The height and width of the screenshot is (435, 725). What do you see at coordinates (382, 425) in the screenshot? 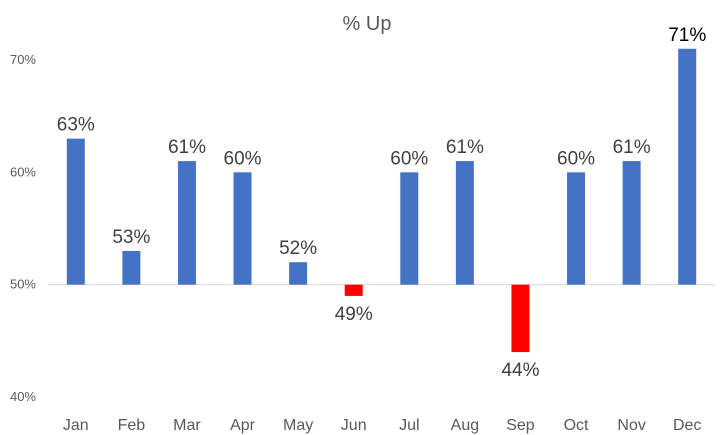
I see `x-axis: Jan Feb Mar Apr May Jun Jul Aug Sep Oct Nov Dec` at bounding box center [382, 425].